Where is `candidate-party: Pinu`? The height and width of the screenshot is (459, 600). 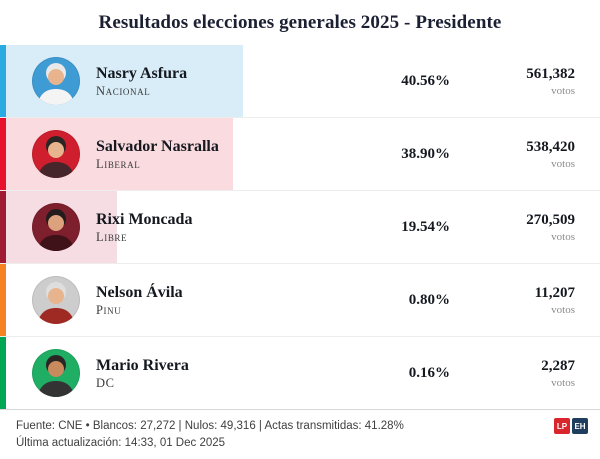 candidate-party: Pinu is located at coordinates (109, 309).